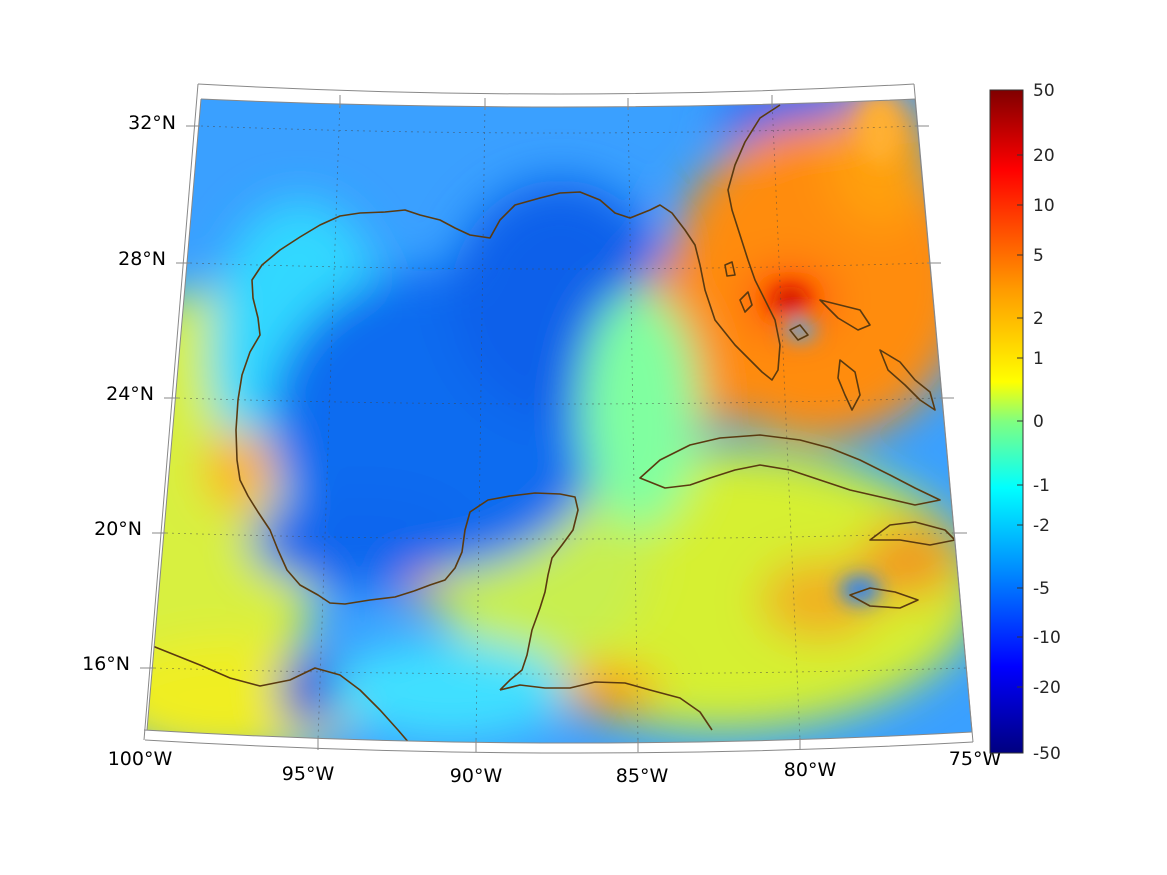  Describe the element at coordinates (1047, 688) in the screenshot. I see `colorbar-tick-label: -20` at that location.